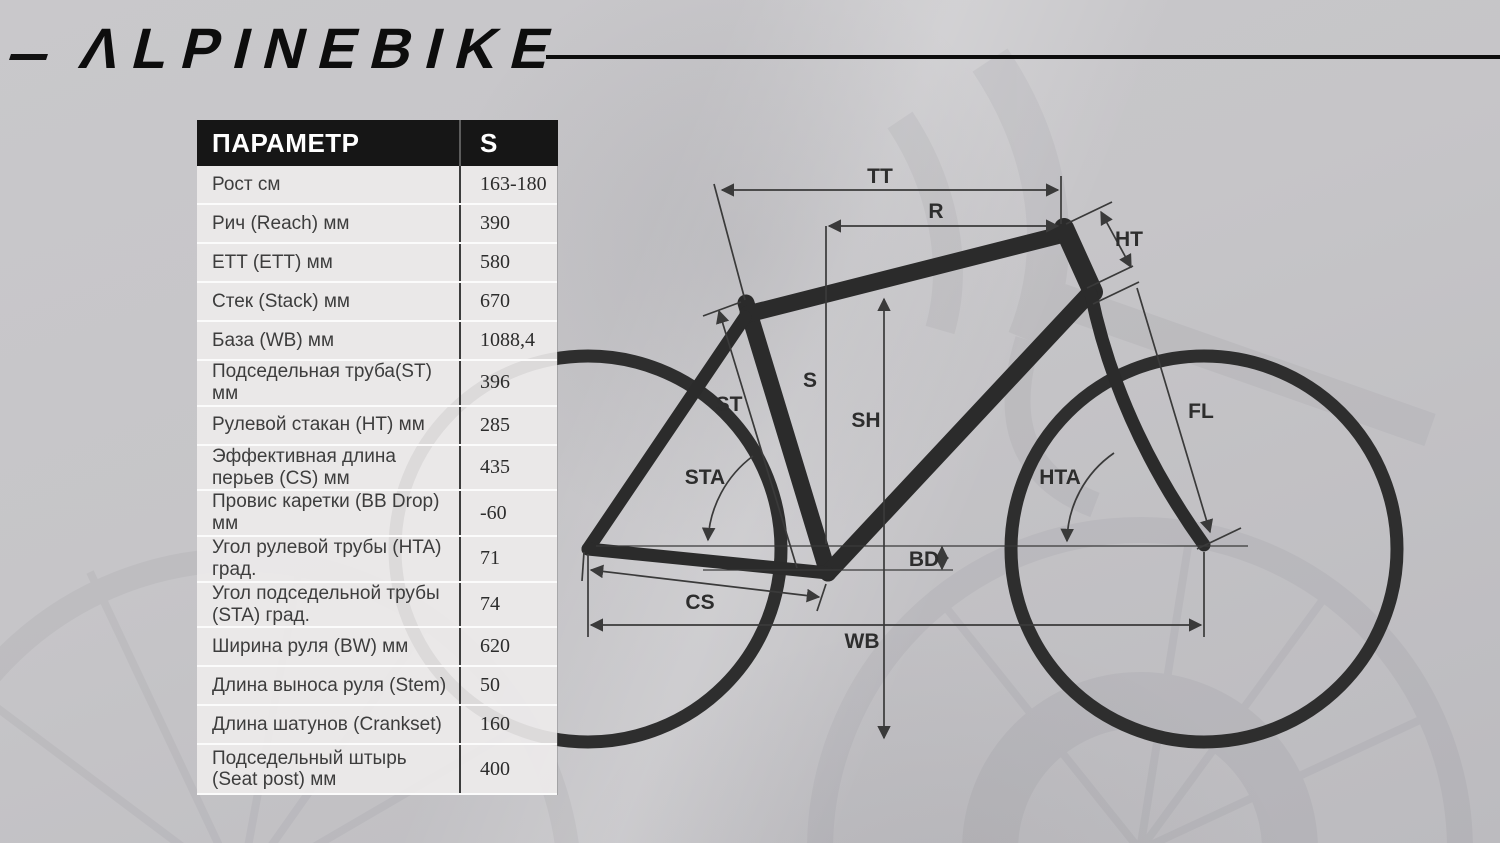 The width and height of the screenshot is (1500, 843). I want to click on param-value: 580, so click(508, 262).